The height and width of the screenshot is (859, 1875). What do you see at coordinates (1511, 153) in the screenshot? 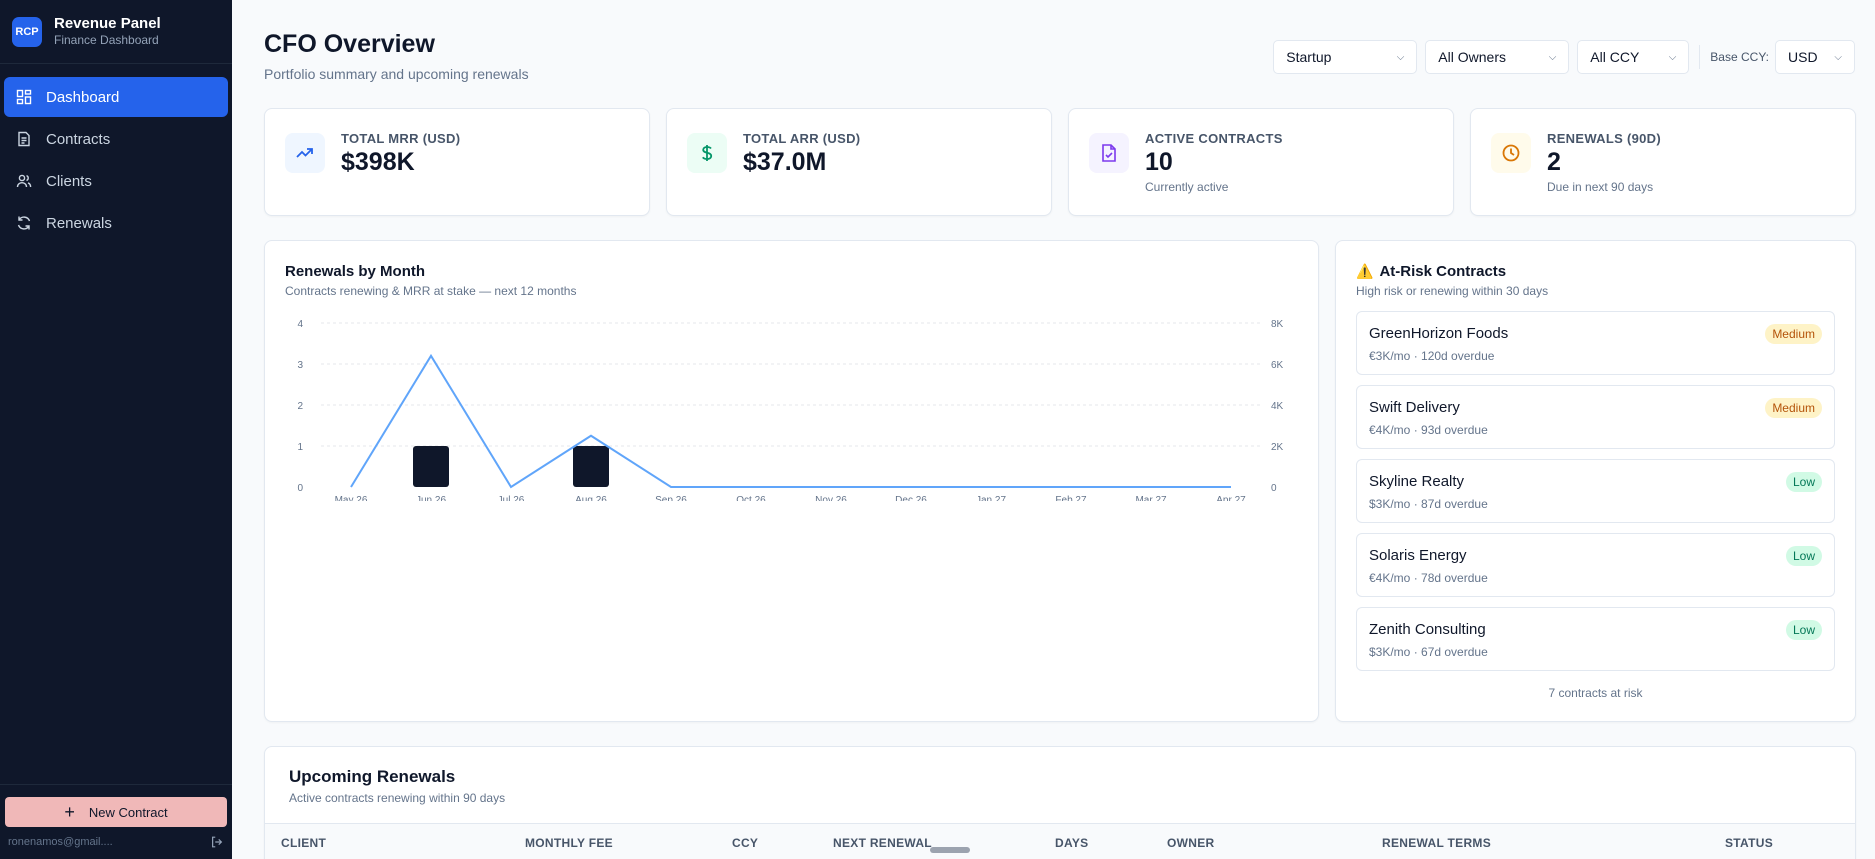
I see `clock-icon` at bounding box center [1511, 153].